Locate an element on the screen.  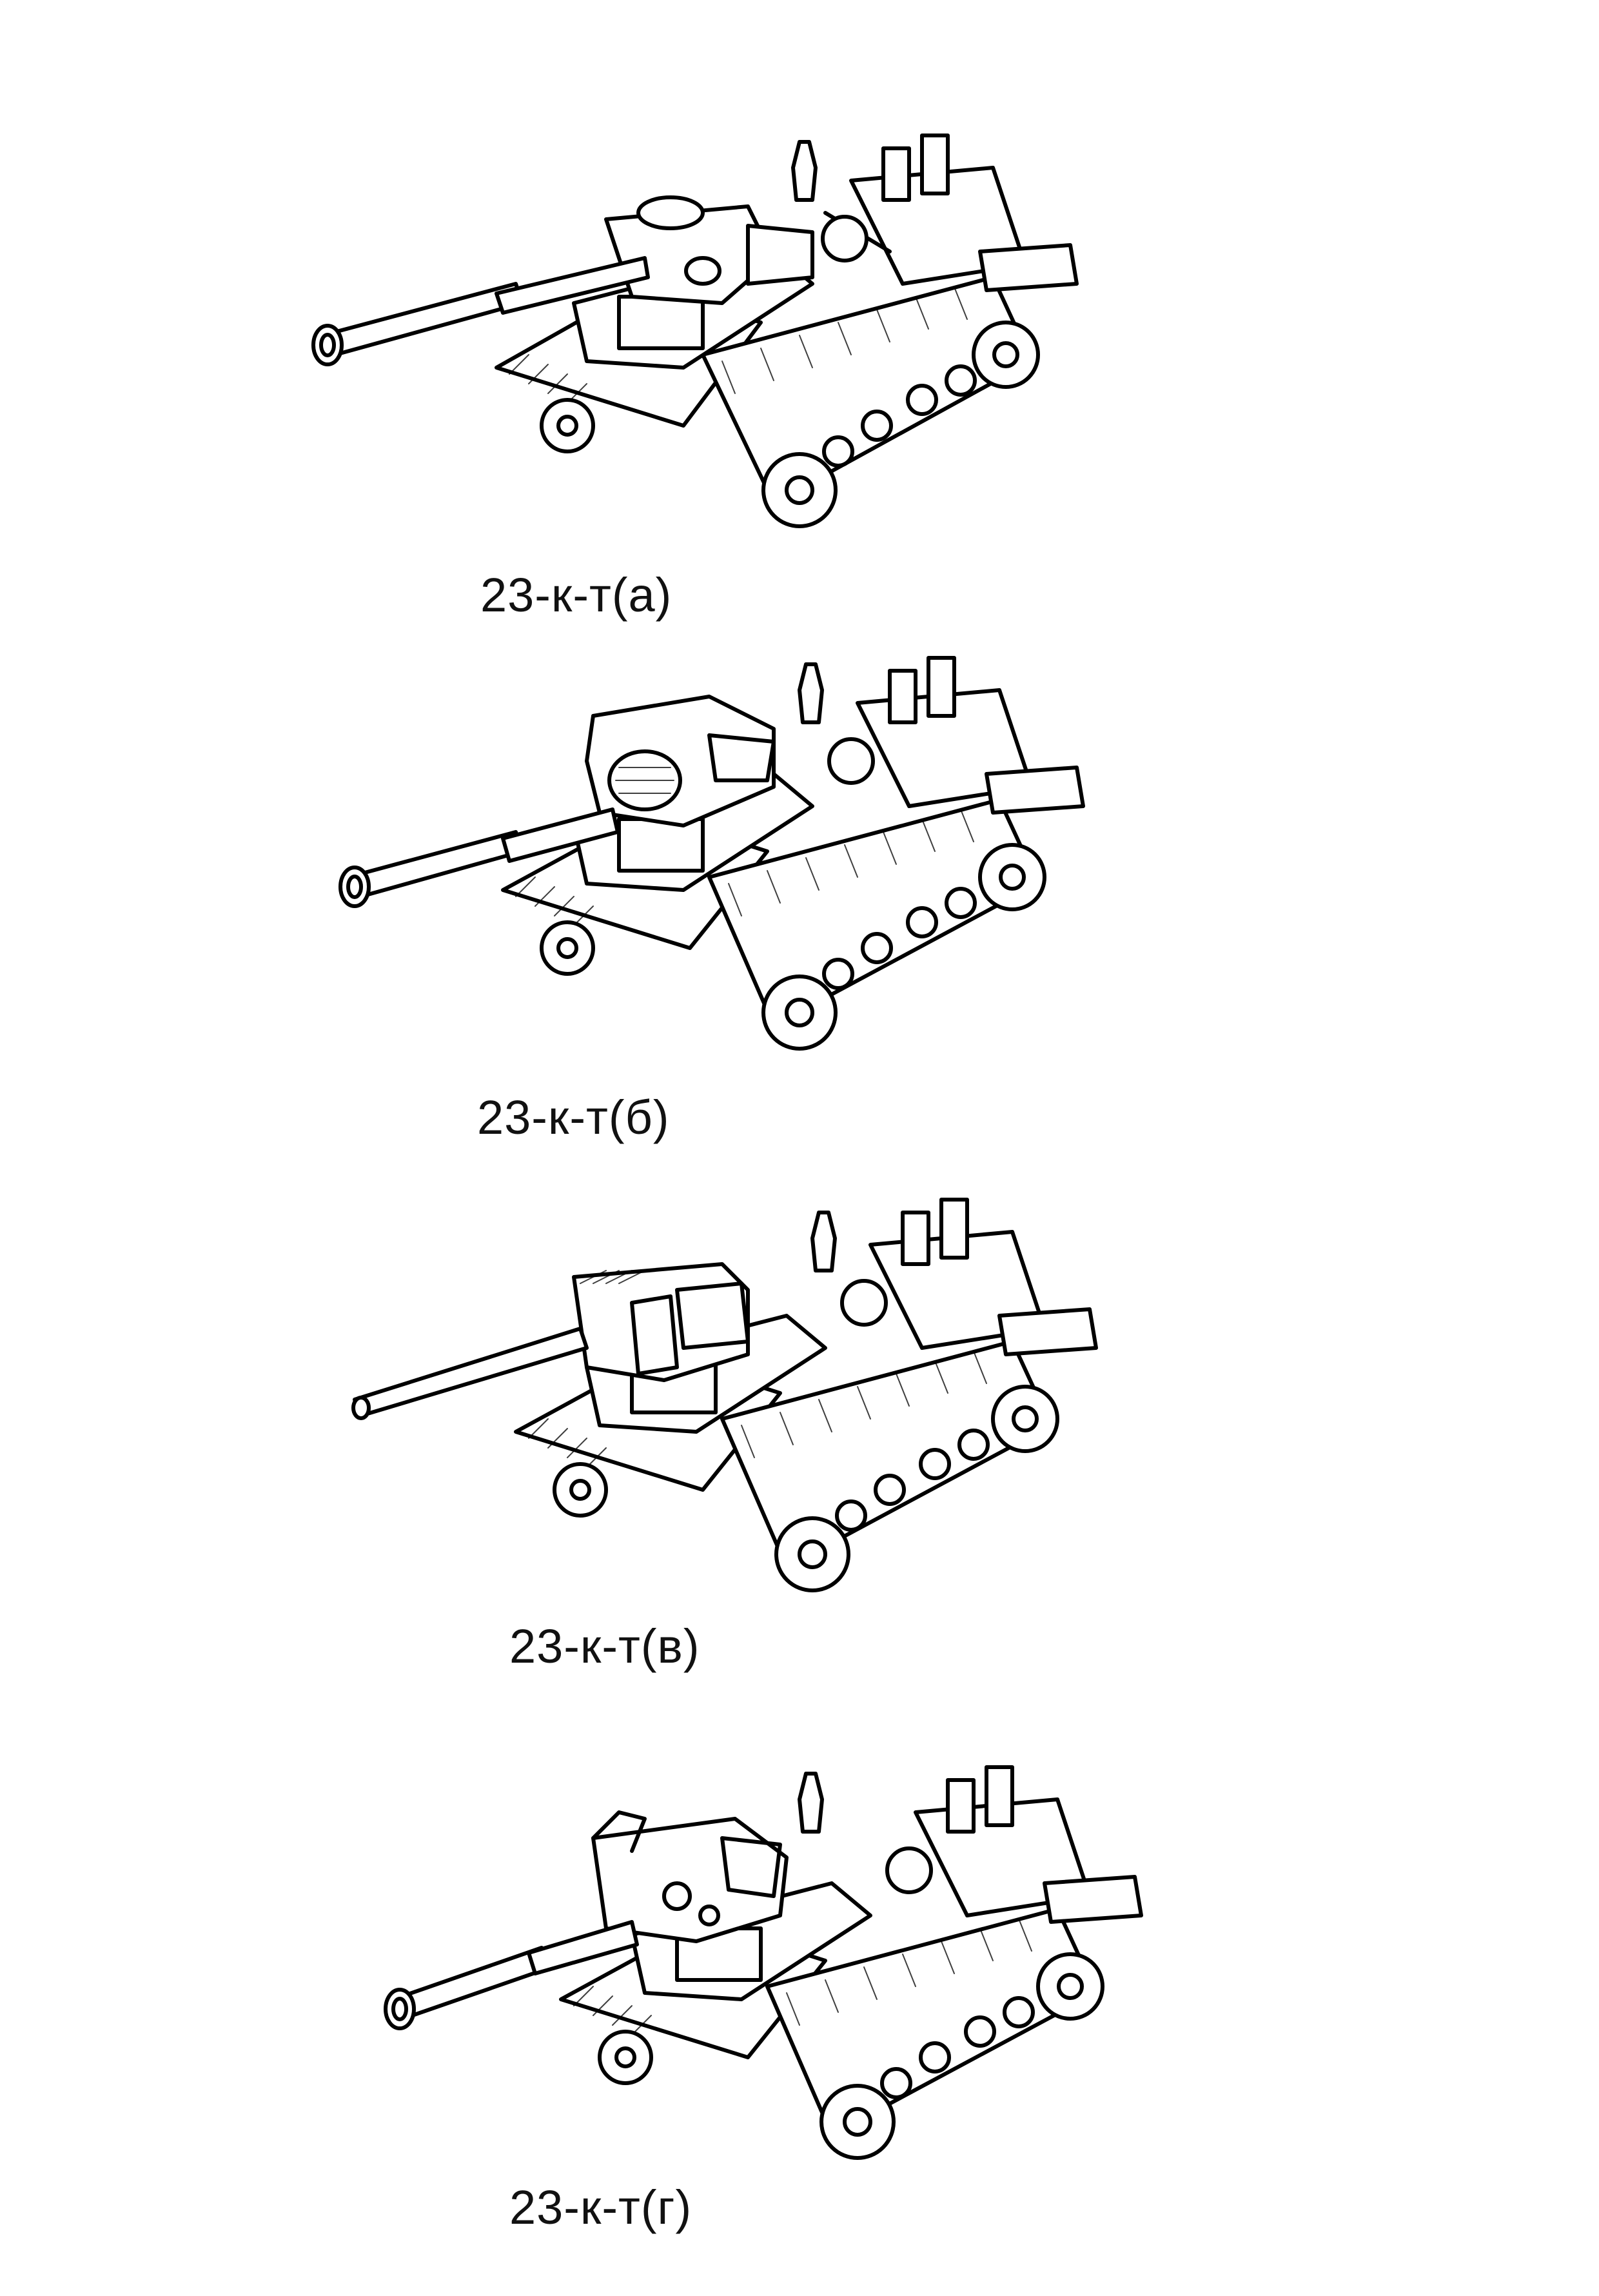
variant-label: 23-к-т(а) is located at coordinates (576, 595).